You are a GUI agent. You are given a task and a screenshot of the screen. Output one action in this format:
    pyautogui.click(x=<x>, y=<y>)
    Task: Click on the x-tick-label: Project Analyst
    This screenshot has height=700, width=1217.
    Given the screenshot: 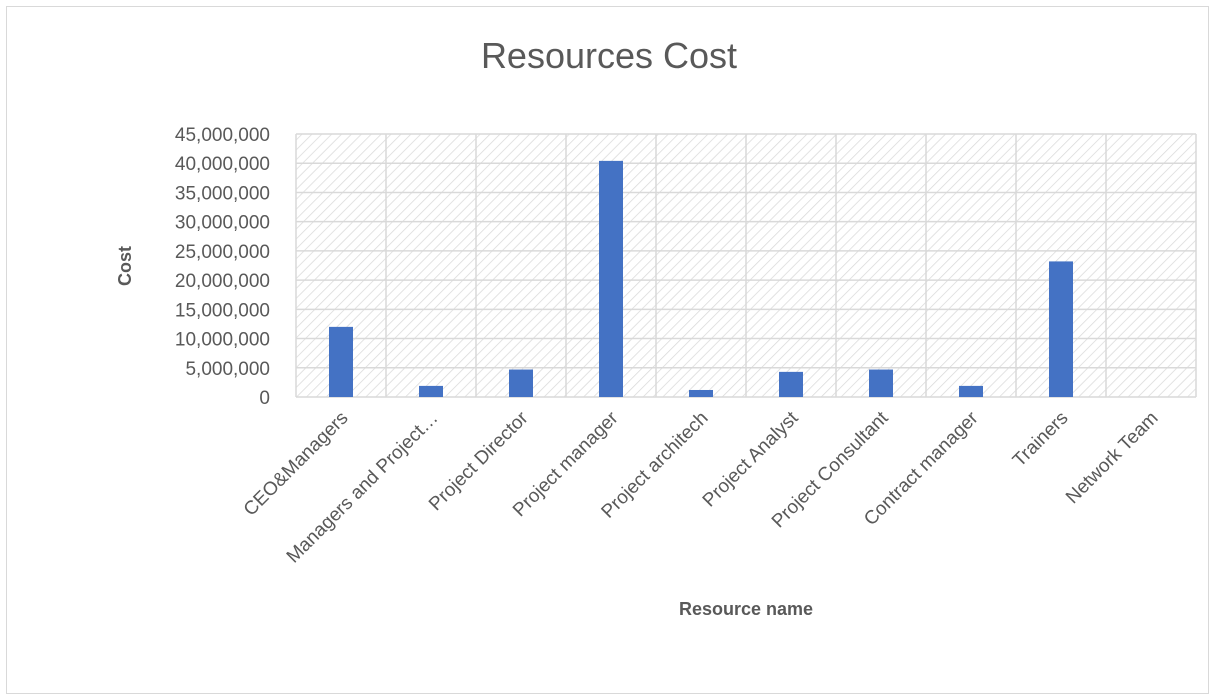 What is the action you would take?
    pyautogui.click(x=751, y=459)
    